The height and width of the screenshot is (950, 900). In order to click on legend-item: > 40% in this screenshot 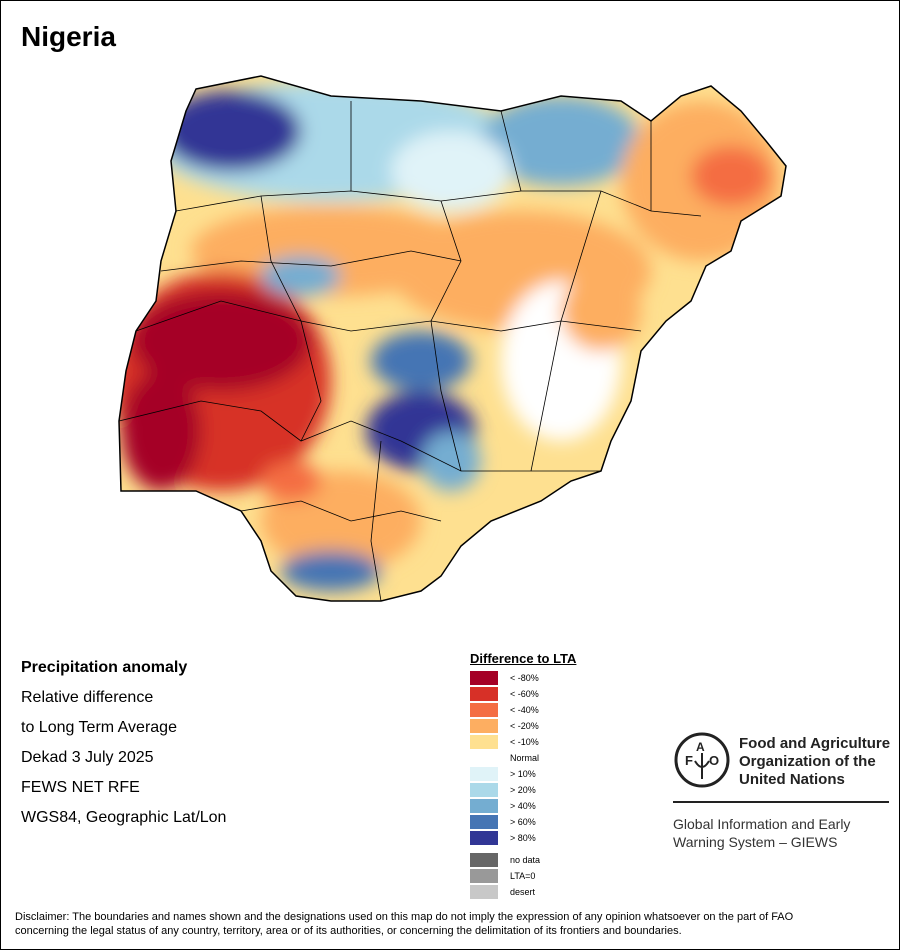, I will do `click(523, 806)`.